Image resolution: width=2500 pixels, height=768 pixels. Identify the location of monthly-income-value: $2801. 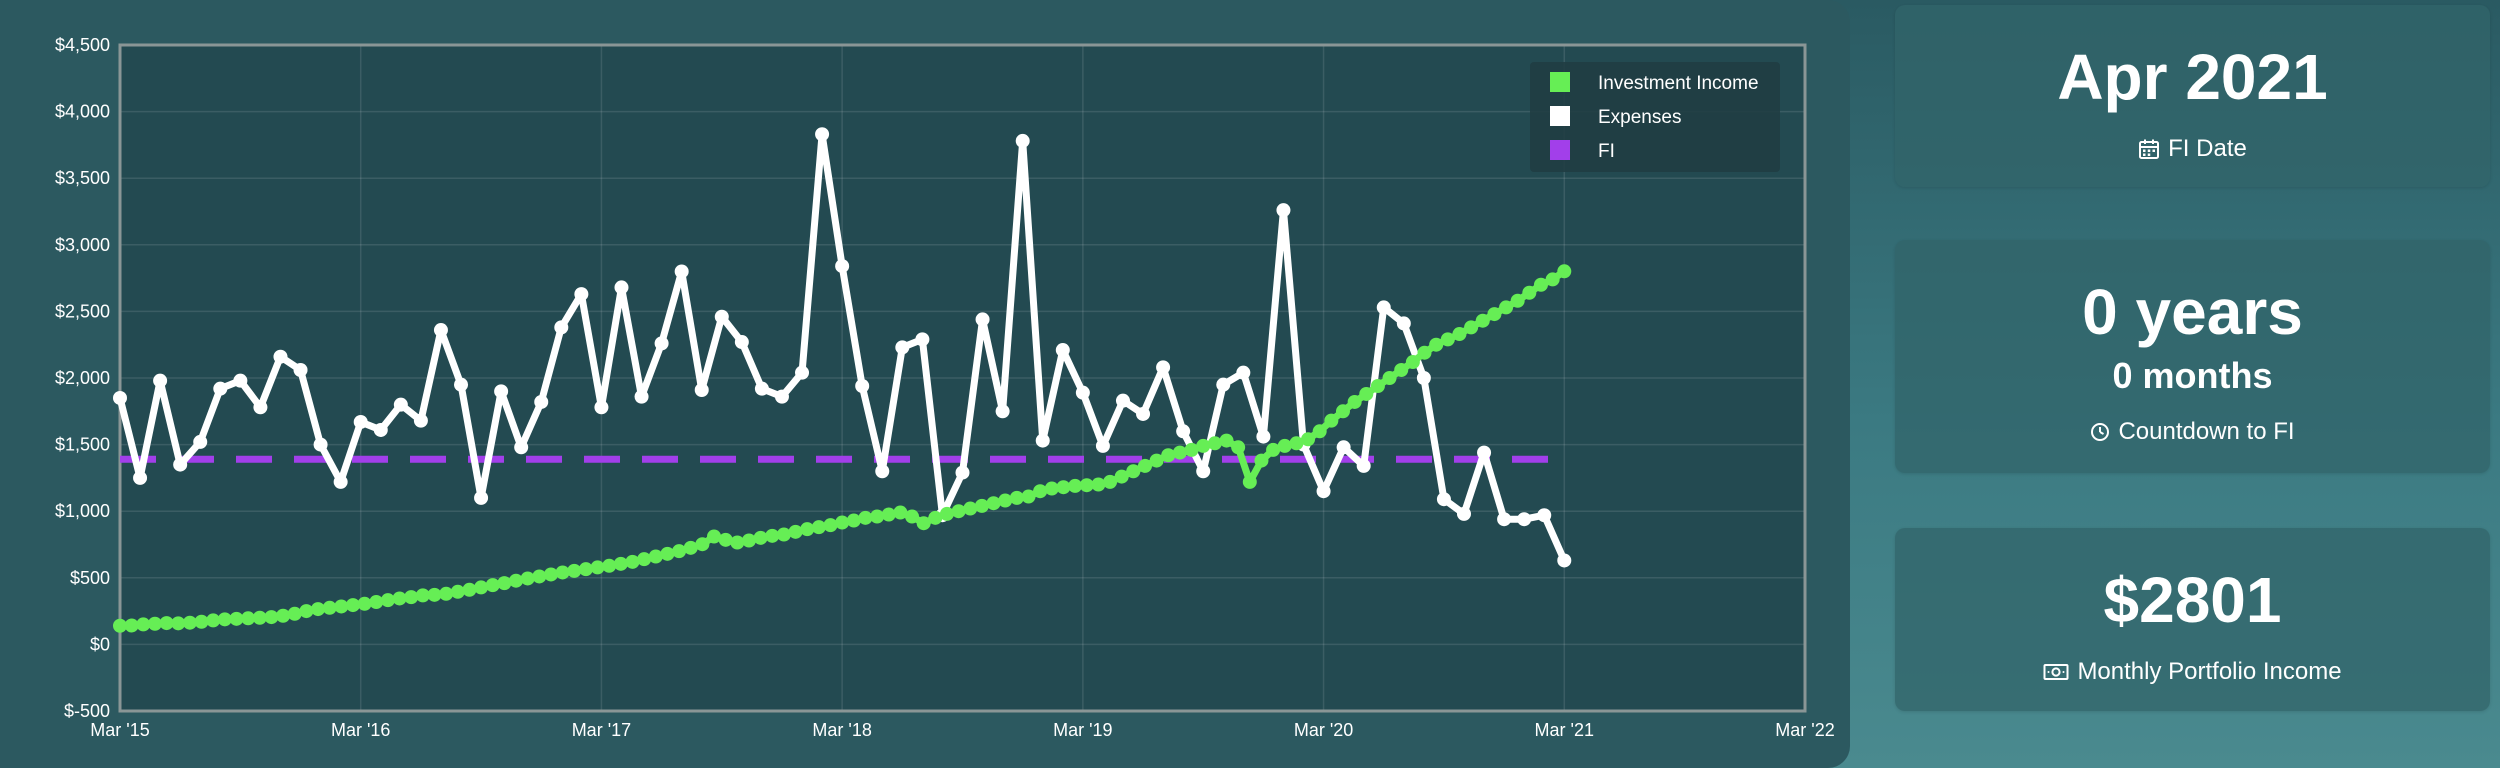
(2192, 600).